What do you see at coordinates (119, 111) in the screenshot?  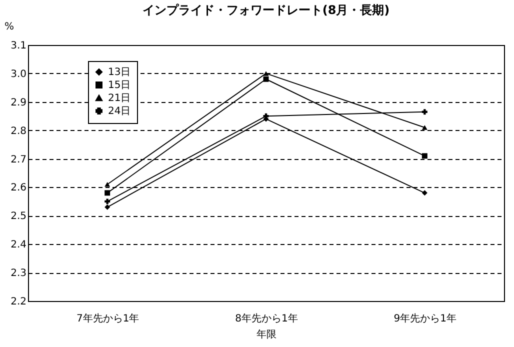 I see `legend-label: 24日` at bounding box center [119, 111].